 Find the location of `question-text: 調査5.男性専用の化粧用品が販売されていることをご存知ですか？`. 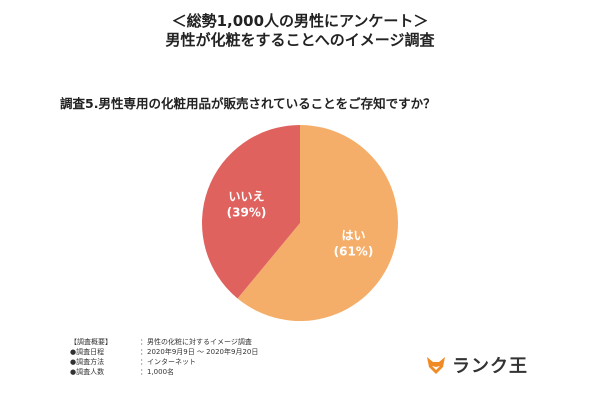

question-text: 調査5.男性専用の化粧用品が販売されていることをご存知ですか？ is located at coordinates (248, 103).